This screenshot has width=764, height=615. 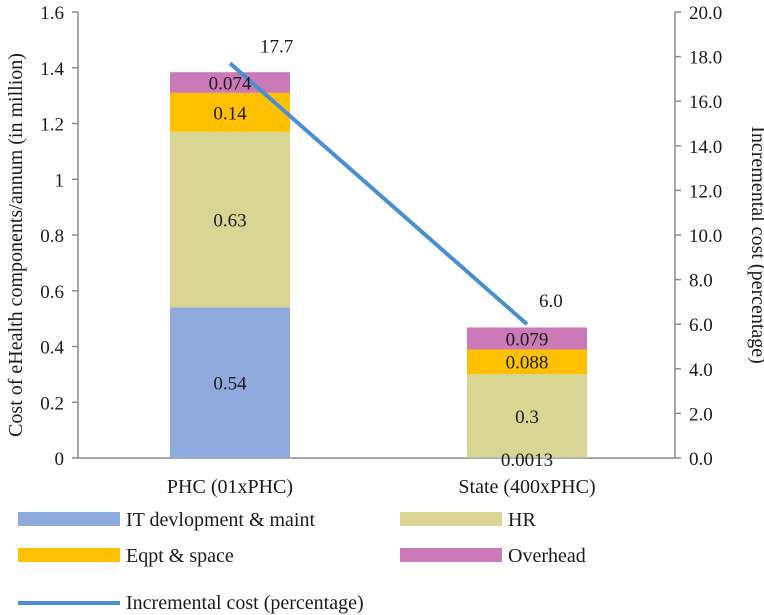 I want to click on data-label: 0.54, so click(x=230, y=384).